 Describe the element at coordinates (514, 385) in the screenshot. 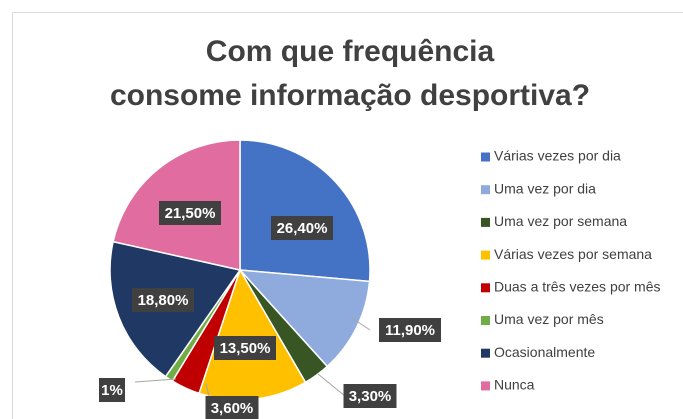

I see `legend-label: Nunca` at that location.